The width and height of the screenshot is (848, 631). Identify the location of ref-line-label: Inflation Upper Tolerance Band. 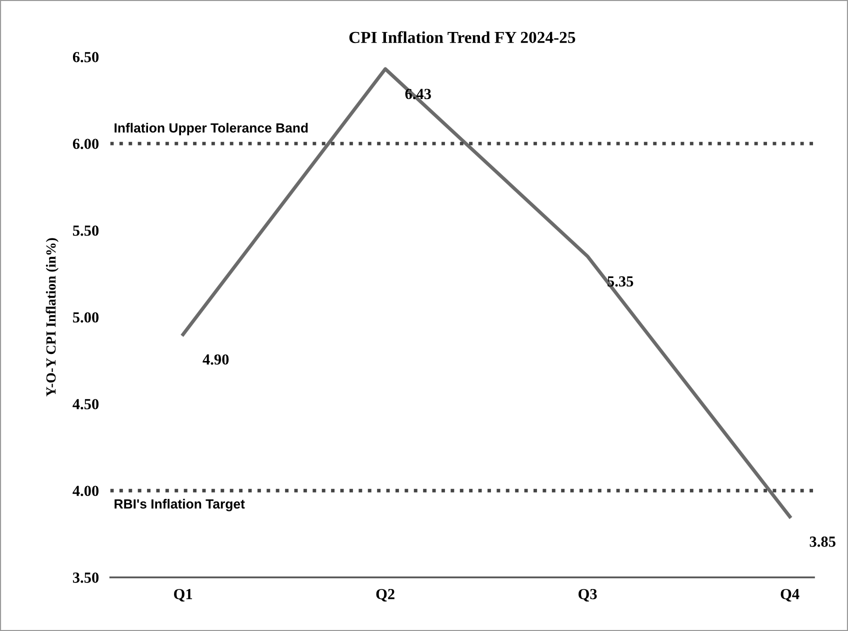
(211, 129).